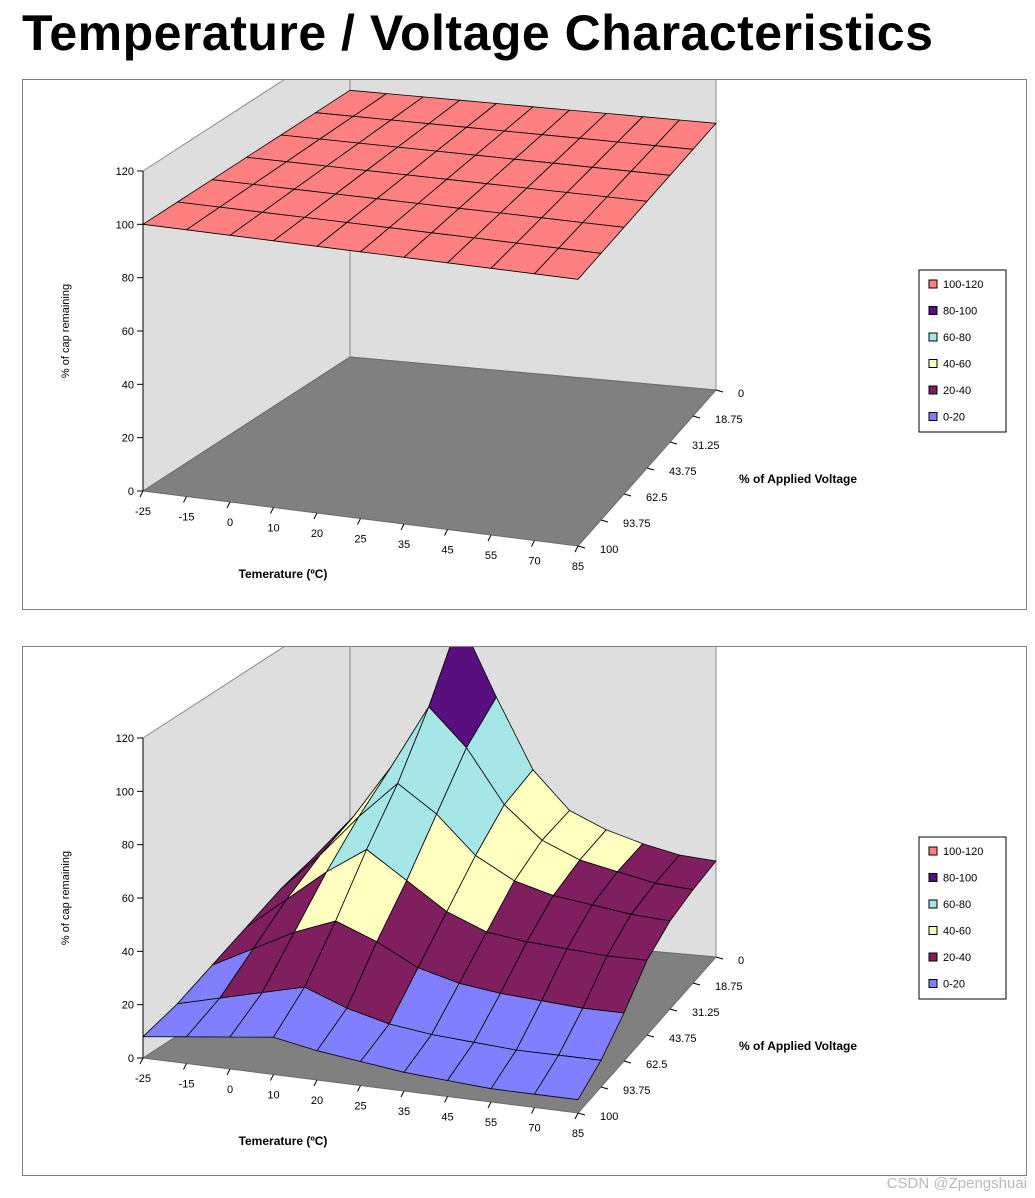  What do you see at coordinates (957, 905) in the screenshot?
I see `legend-label: 60-80` at bounding box center [957, 905].